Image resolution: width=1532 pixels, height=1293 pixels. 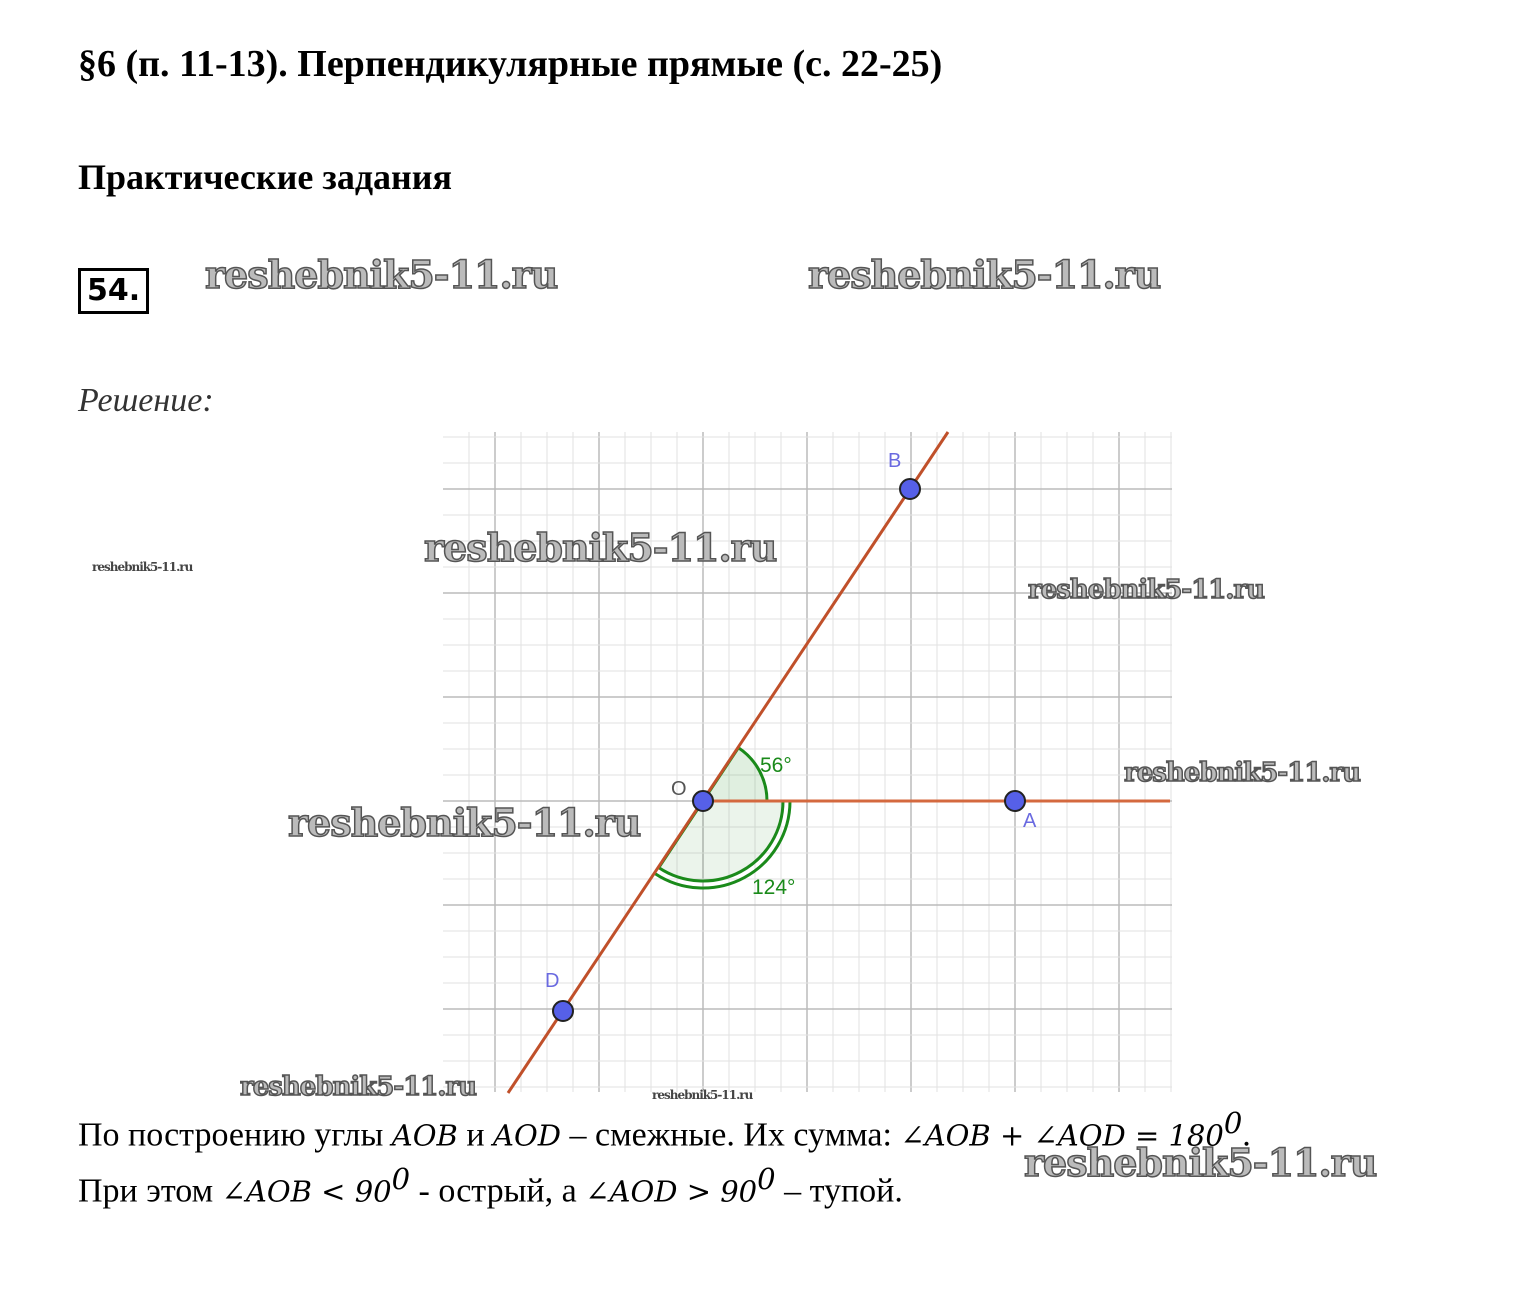 I want to click on math: ∠AOB + ∠AOD = 180, so click(x=1062, y=1135).